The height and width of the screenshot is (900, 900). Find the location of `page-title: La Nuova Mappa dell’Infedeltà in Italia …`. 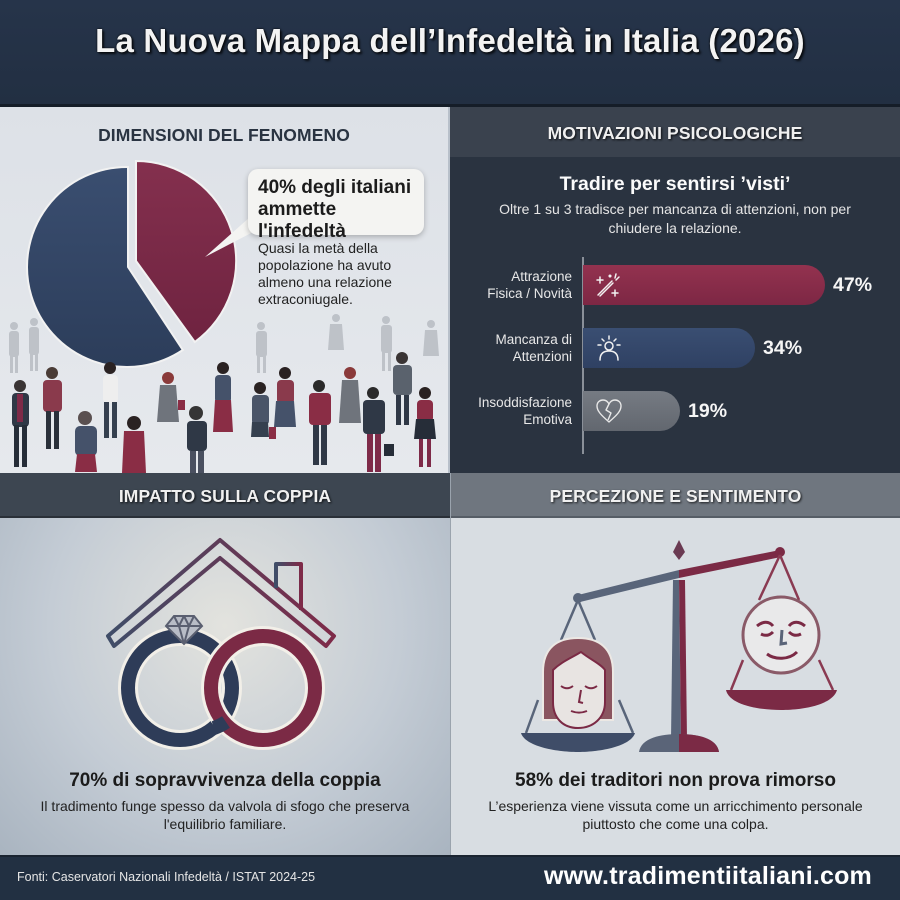

page-title: La Nuova Mappa dell’Infedeltà in Italia … is located at coordinates (450, 40).